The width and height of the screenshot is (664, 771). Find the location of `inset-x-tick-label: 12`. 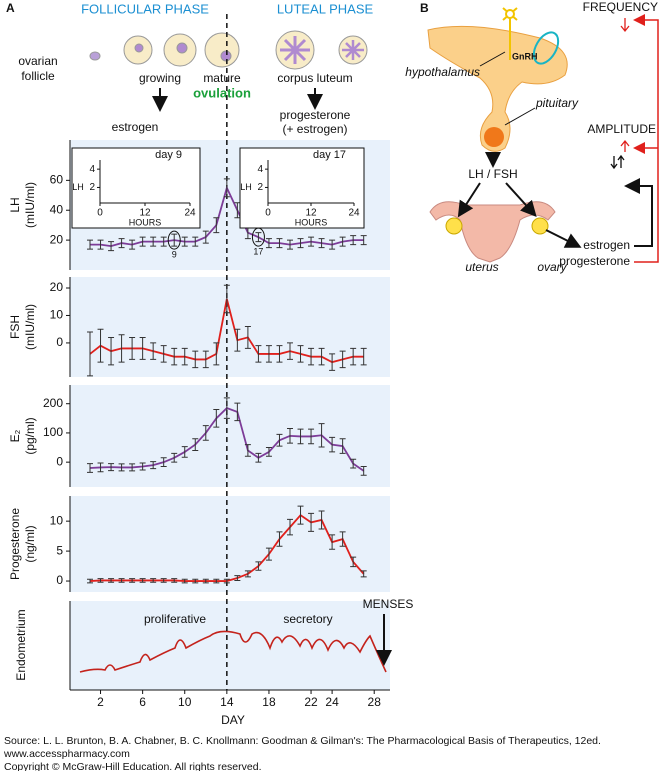

inset-x-tick-label: 12 is located at coordinates (145, 213).